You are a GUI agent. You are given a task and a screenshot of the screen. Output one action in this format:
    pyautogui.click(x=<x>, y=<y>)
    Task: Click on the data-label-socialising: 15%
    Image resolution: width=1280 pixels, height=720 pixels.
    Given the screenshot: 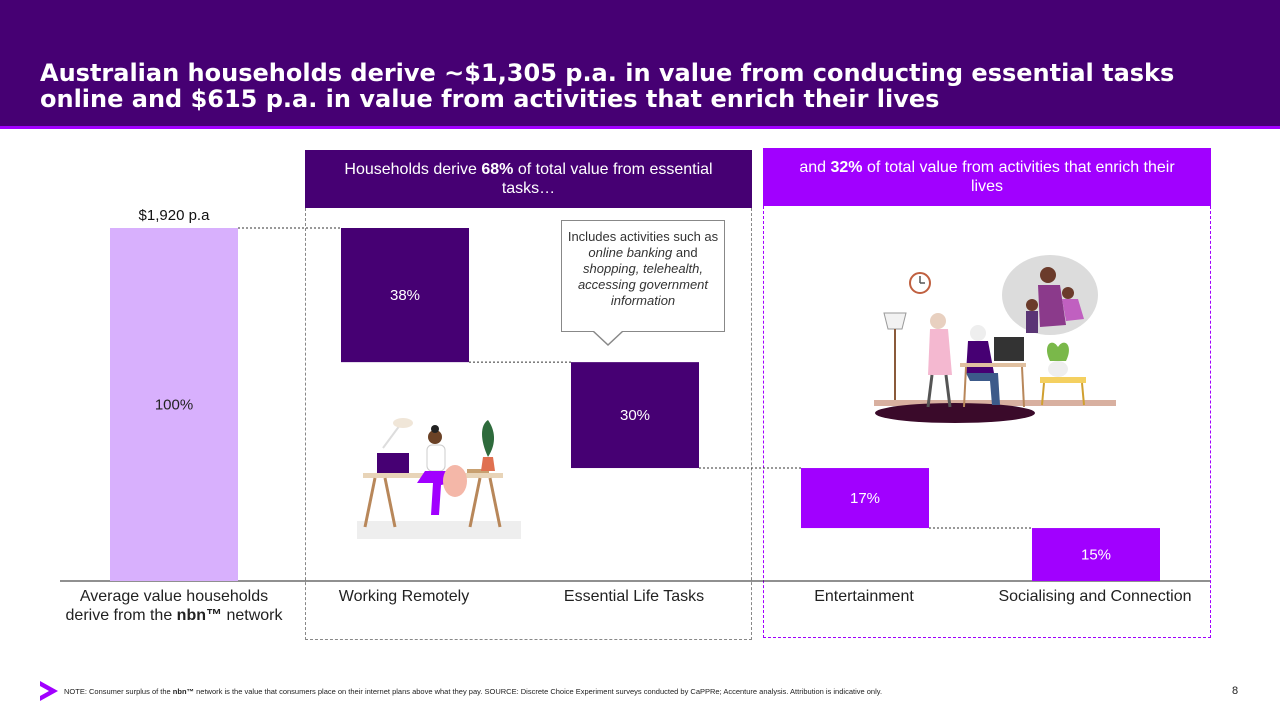 What is the action you would take?
    pyautogui.click(x=1096, y=555)
    